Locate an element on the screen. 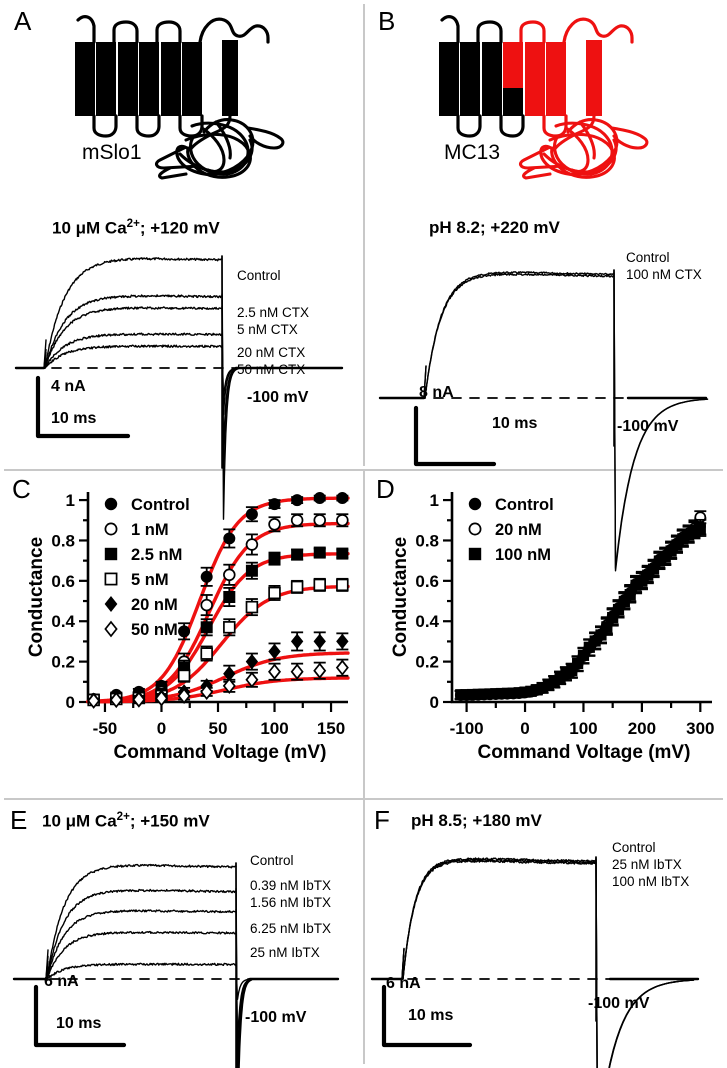 This screenshot has height=1068, width=727. panel-b-scale-time: 10 ms is located at coordinates (515, 423).